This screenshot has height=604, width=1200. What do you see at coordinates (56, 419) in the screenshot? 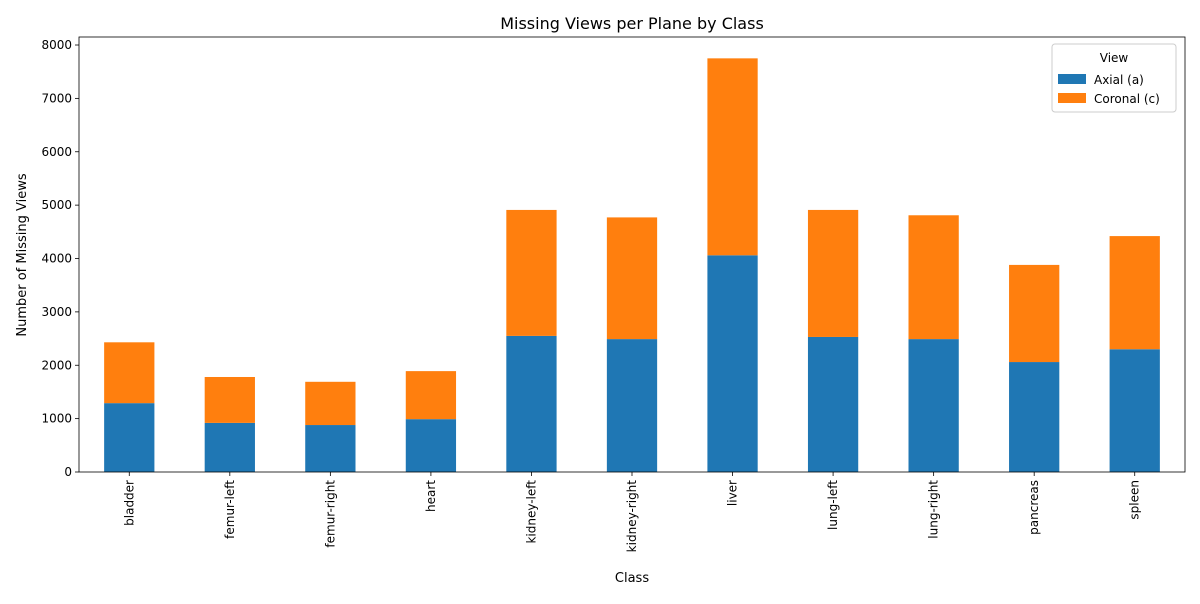
I see `y-tick-label: 1000` at bounding box center [56, 419].